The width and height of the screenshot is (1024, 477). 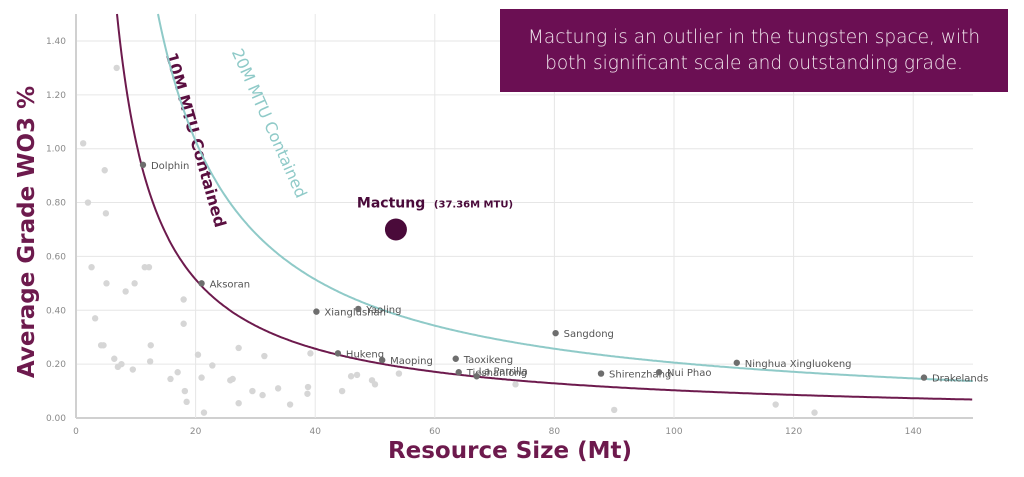 What do you see at coordinates (435, 218) in the screenshot?
I see `highlight-point: Mactung (37.36M MTU)` at bounding box center [435, 218].